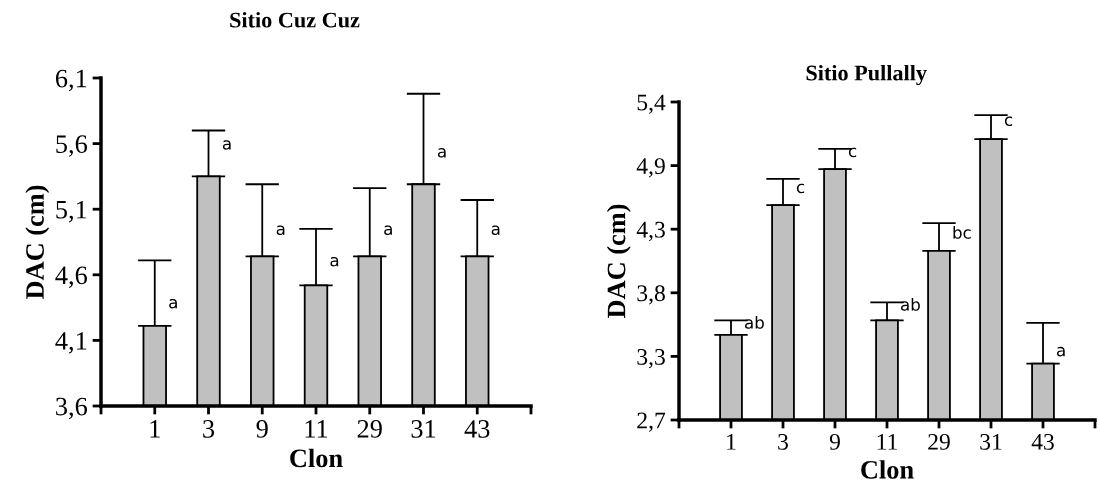  Describe the element at coordinates (651, 422) in the screenshot. I see `y-tick-label: 2,7` at that location.